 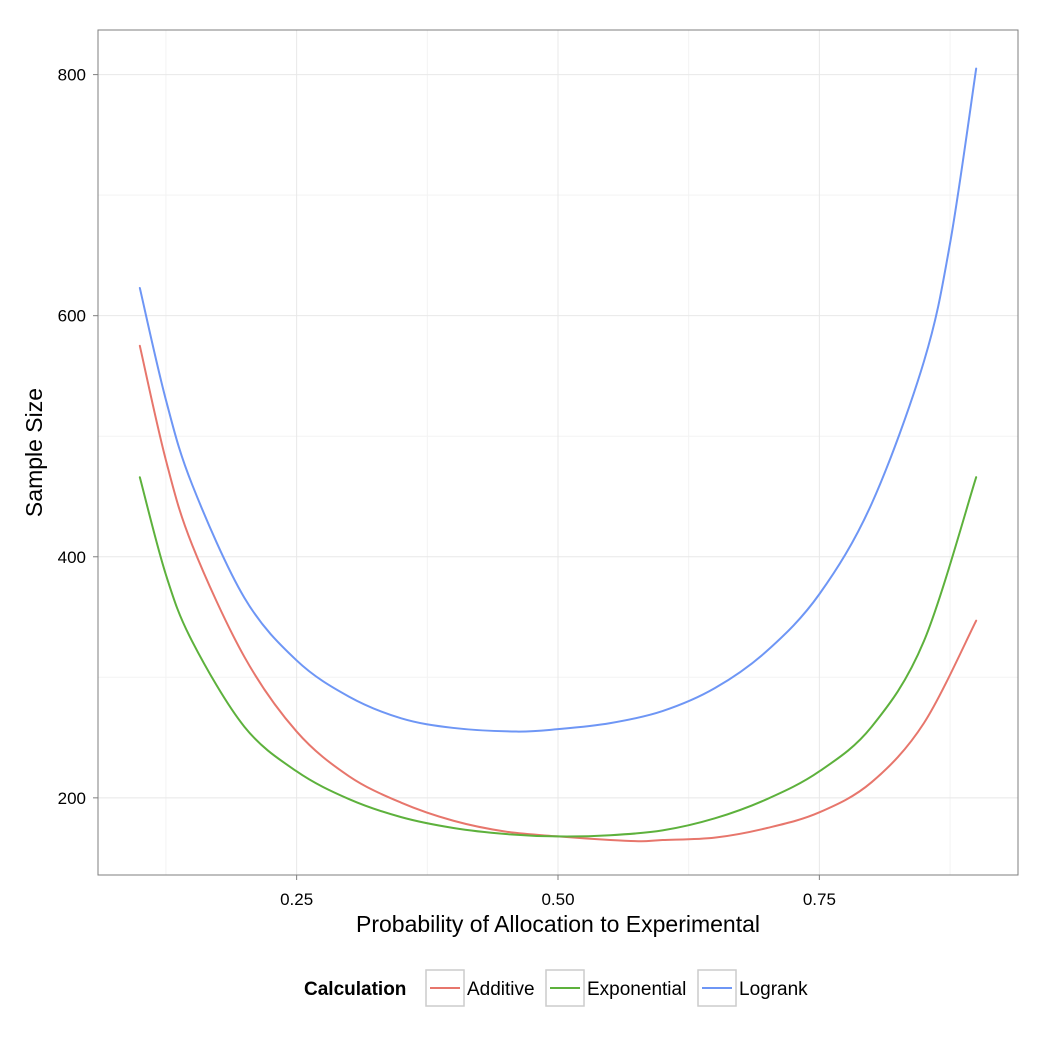 What do you see at coordinates (501, 989) in the screenshot?
I see `legend-label-additive: Additive` at bounding box center [501, 989].